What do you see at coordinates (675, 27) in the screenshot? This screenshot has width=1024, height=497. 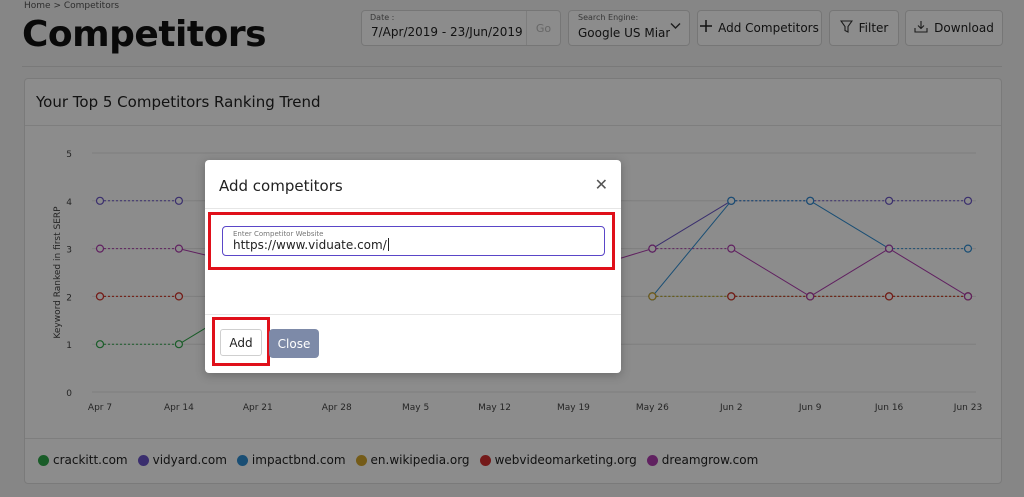 I see `chevron-down-icon` at bounding box center [675, 27].